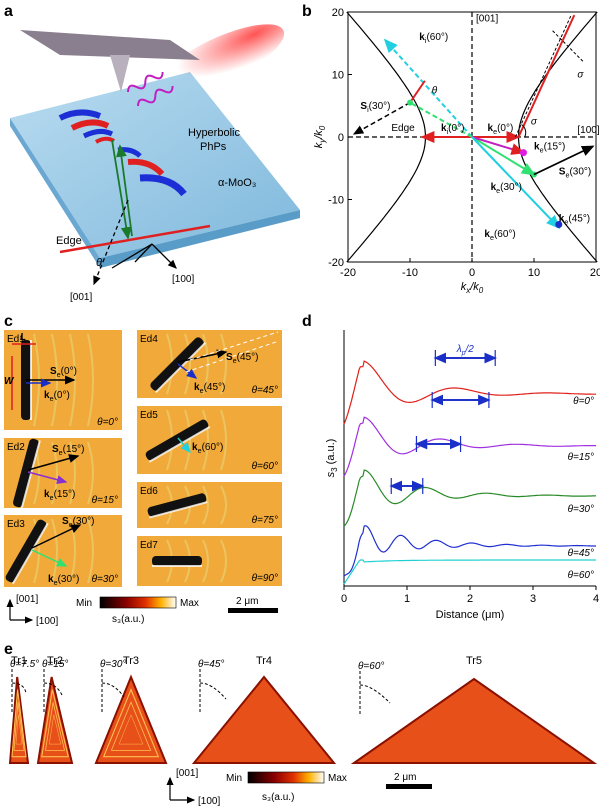 The height and width of the screenshot is (811, 600). I want to click on edge-line-right-dashed, so click(543, 76).